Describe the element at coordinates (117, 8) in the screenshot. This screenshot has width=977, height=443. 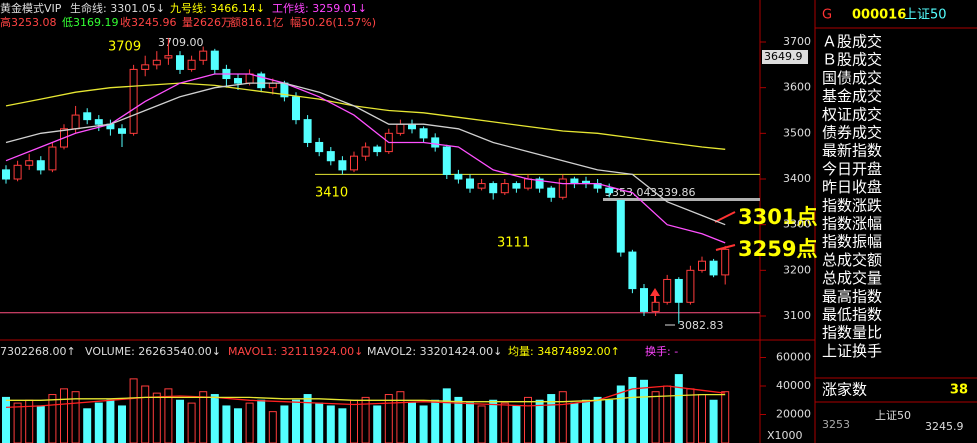
I see `header-text: 生命线: 3301.05↓` at that location.